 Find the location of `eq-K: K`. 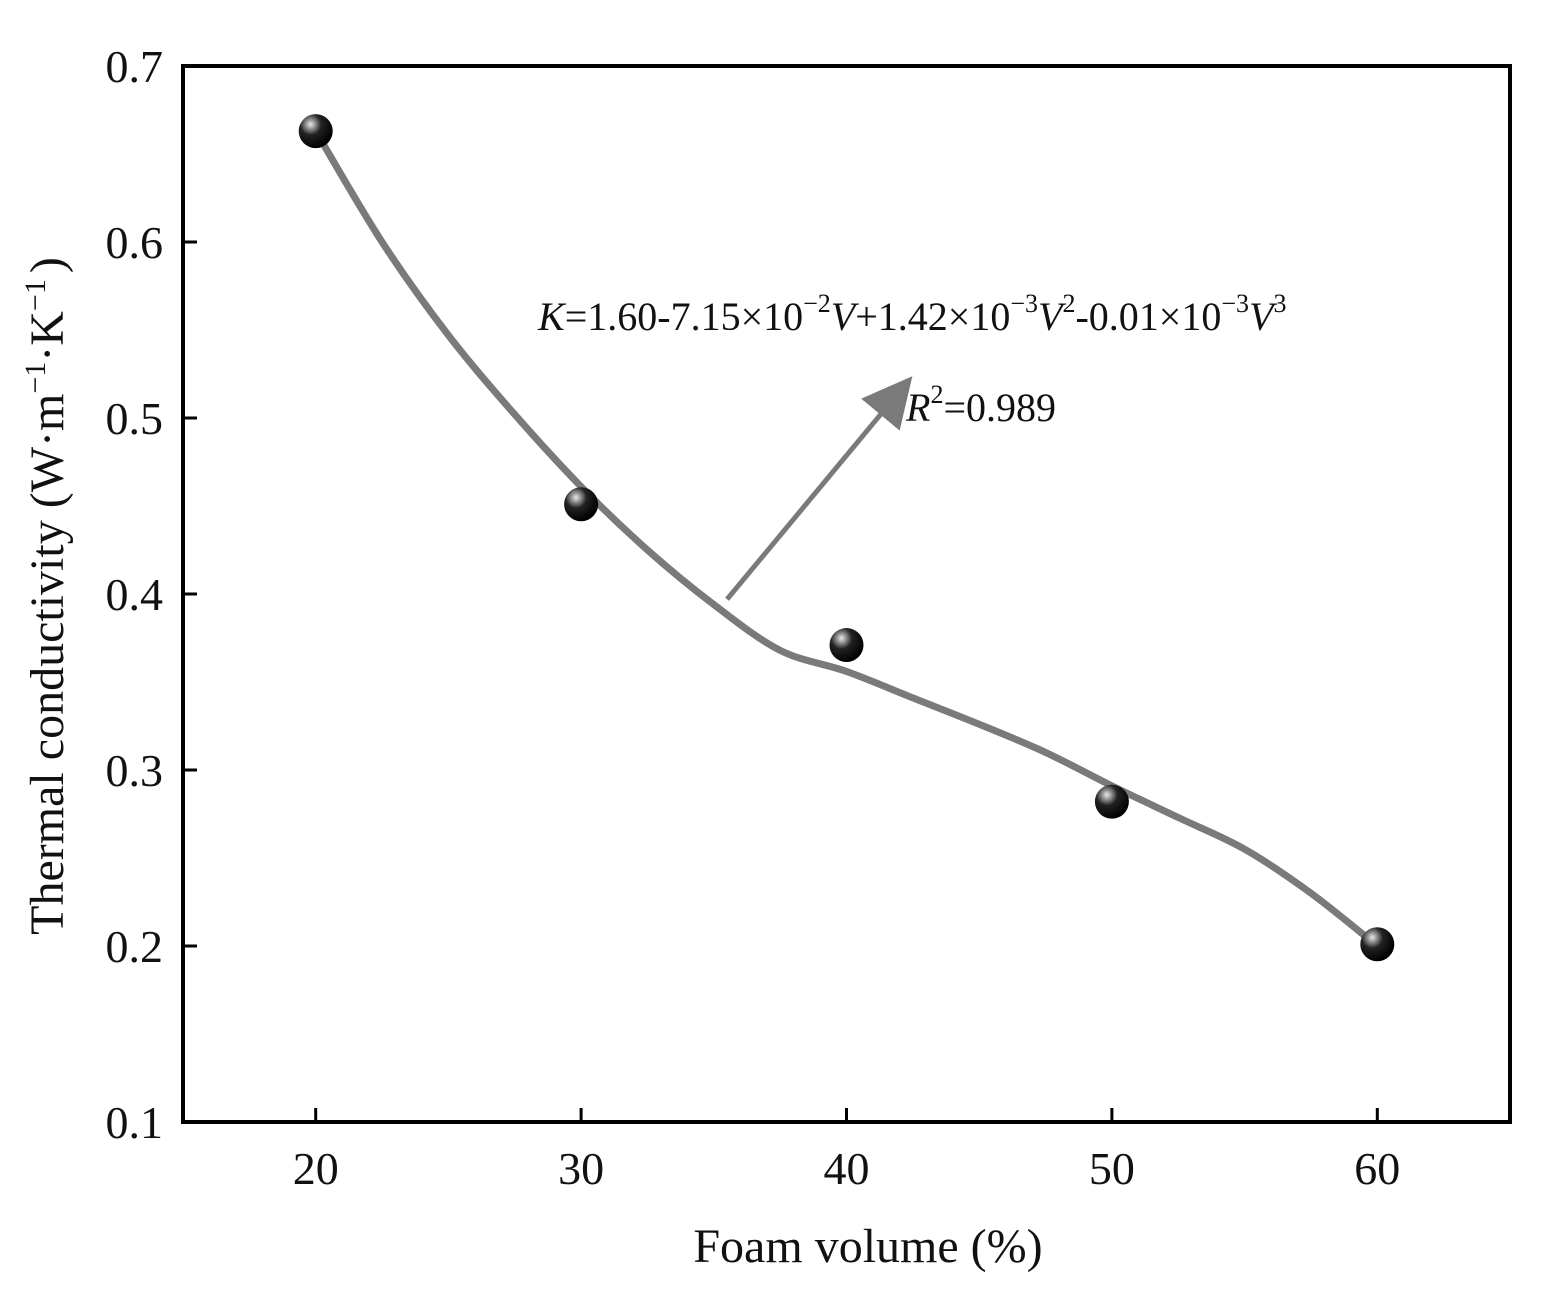

eq-K: K is located at coordinates (552, 316).